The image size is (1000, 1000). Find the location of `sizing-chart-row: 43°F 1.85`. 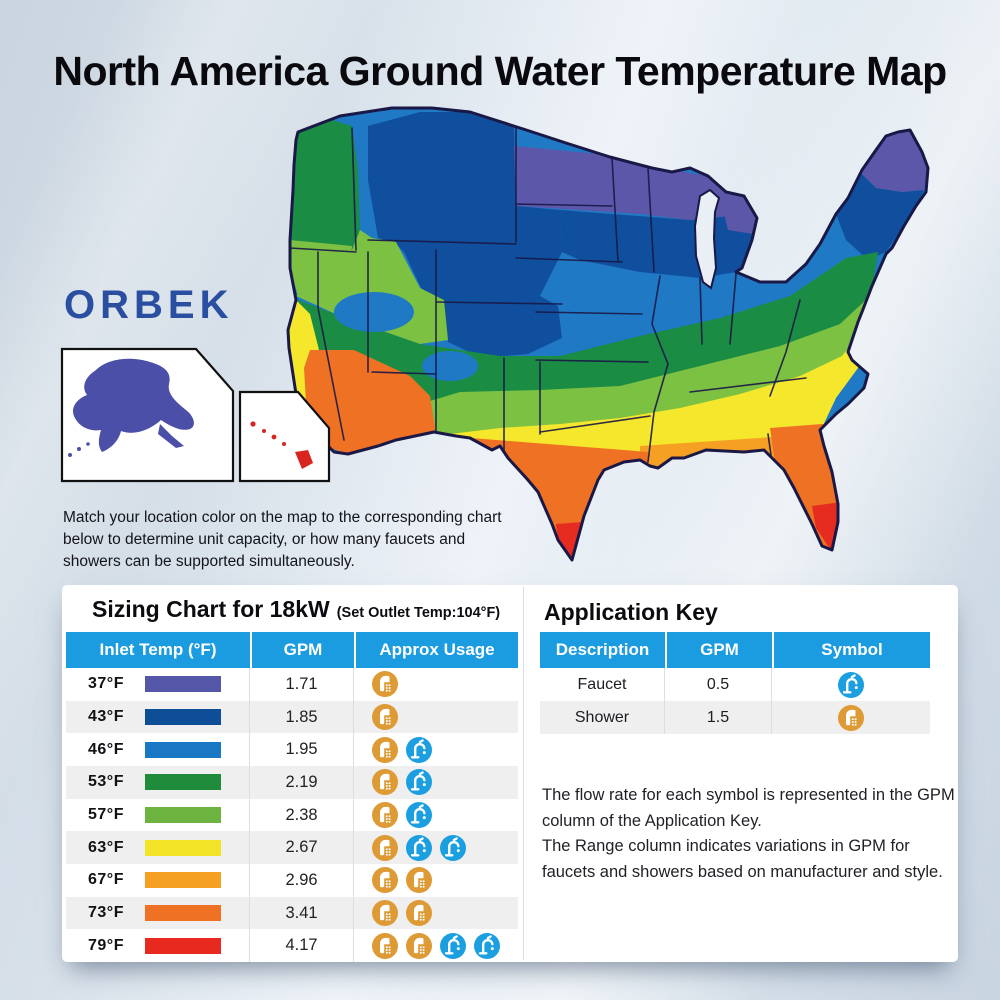

sizing-chart-row: 43°F 1.85 is located at coordinates (292, 717).